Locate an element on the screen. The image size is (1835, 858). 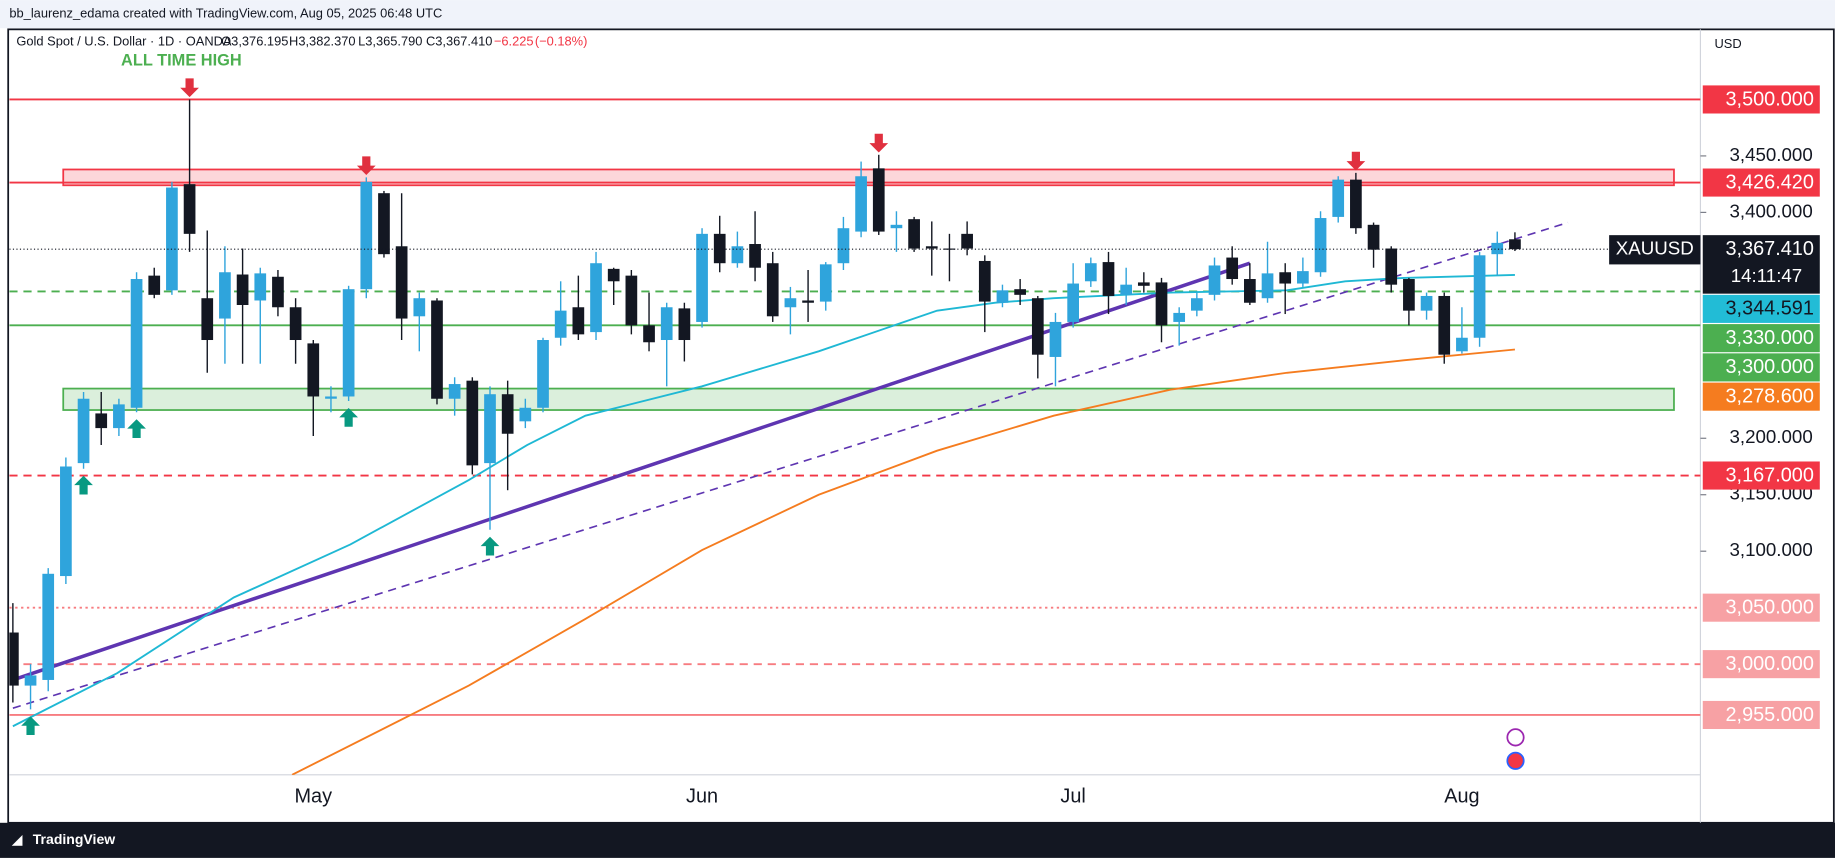
brand: TradingView is located at coordinates (74, 839).